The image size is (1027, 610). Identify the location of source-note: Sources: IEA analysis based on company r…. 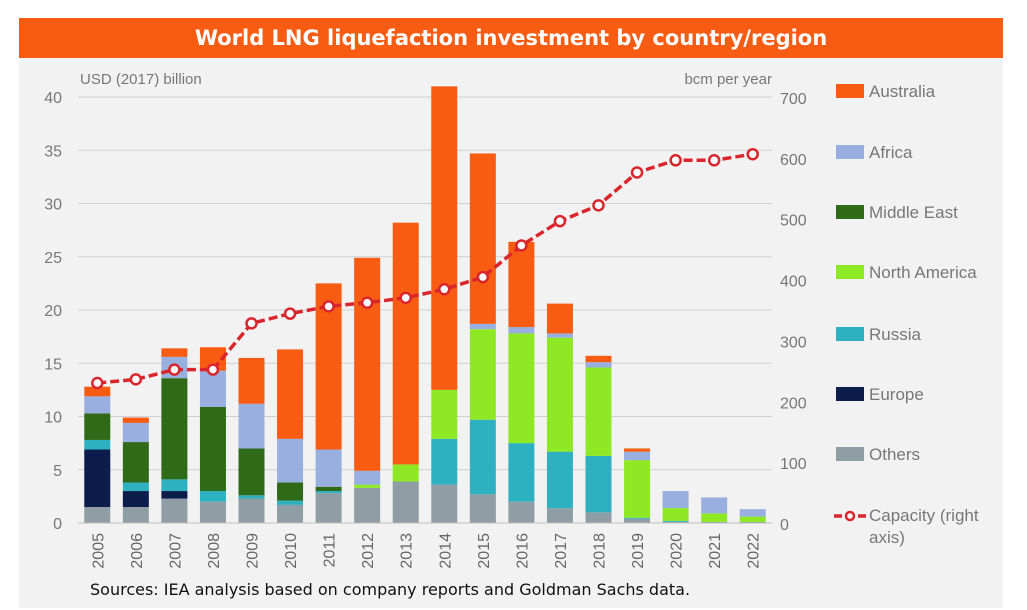
(390, 589).